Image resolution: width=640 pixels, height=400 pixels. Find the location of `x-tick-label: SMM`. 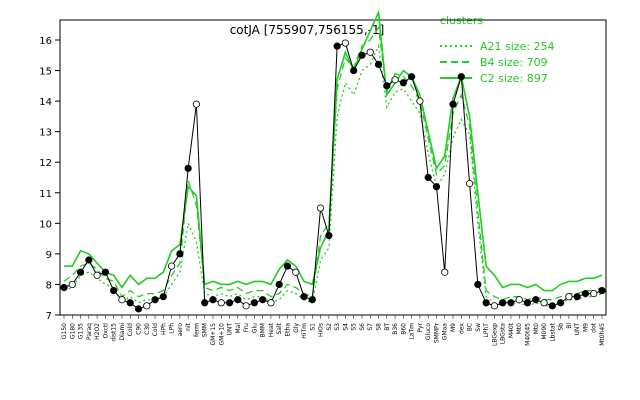

x-tick-label: SMM is located at coordinates (205, 330).